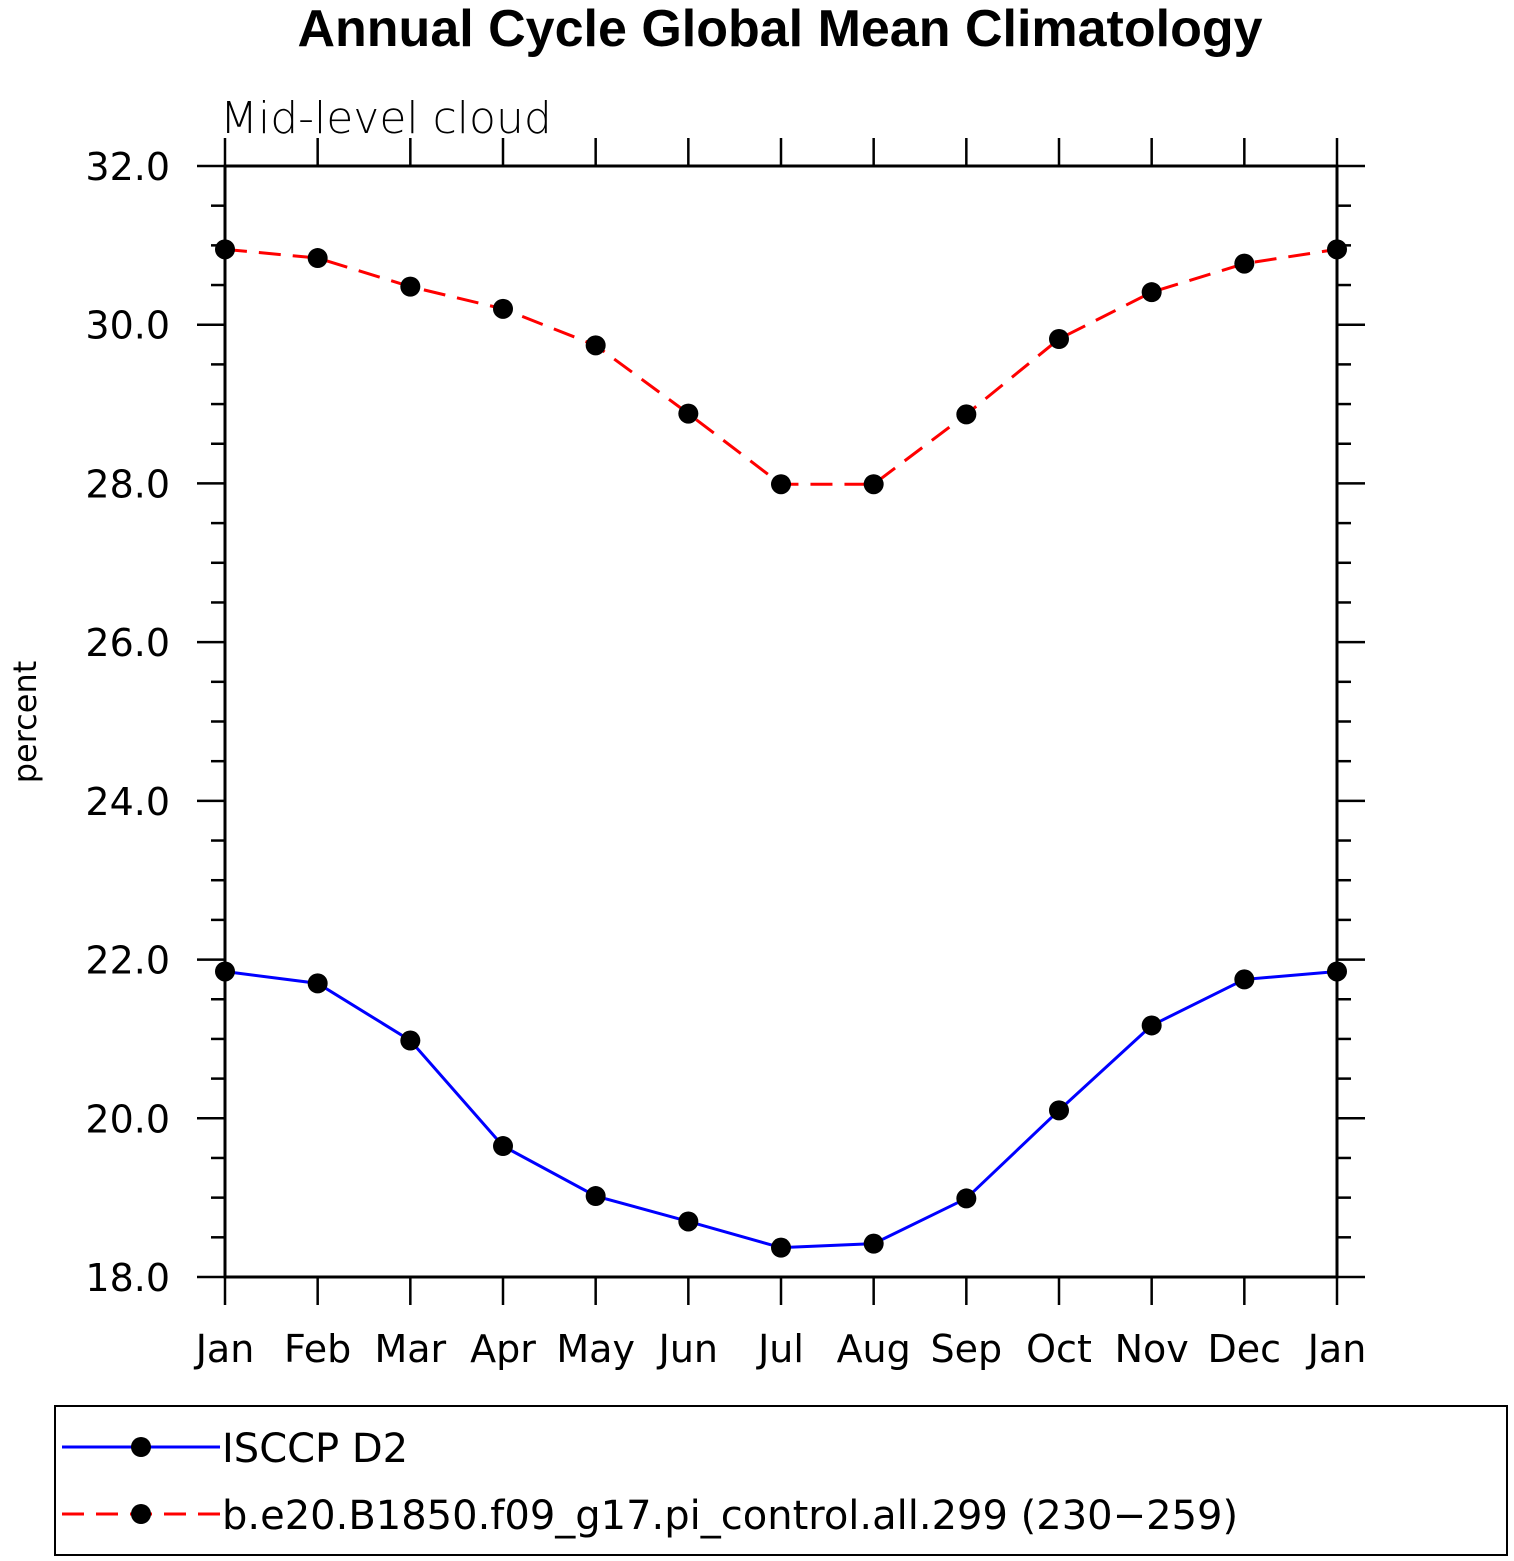 The image size is (1514, 1561). I want to click on x-tick-label: Jul, so click(780, 1349).